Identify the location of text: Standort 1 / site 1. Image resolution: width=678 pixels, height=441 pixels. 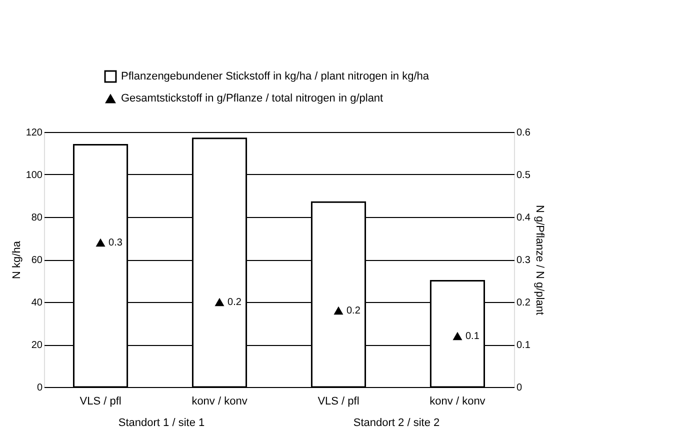
(161, 423).